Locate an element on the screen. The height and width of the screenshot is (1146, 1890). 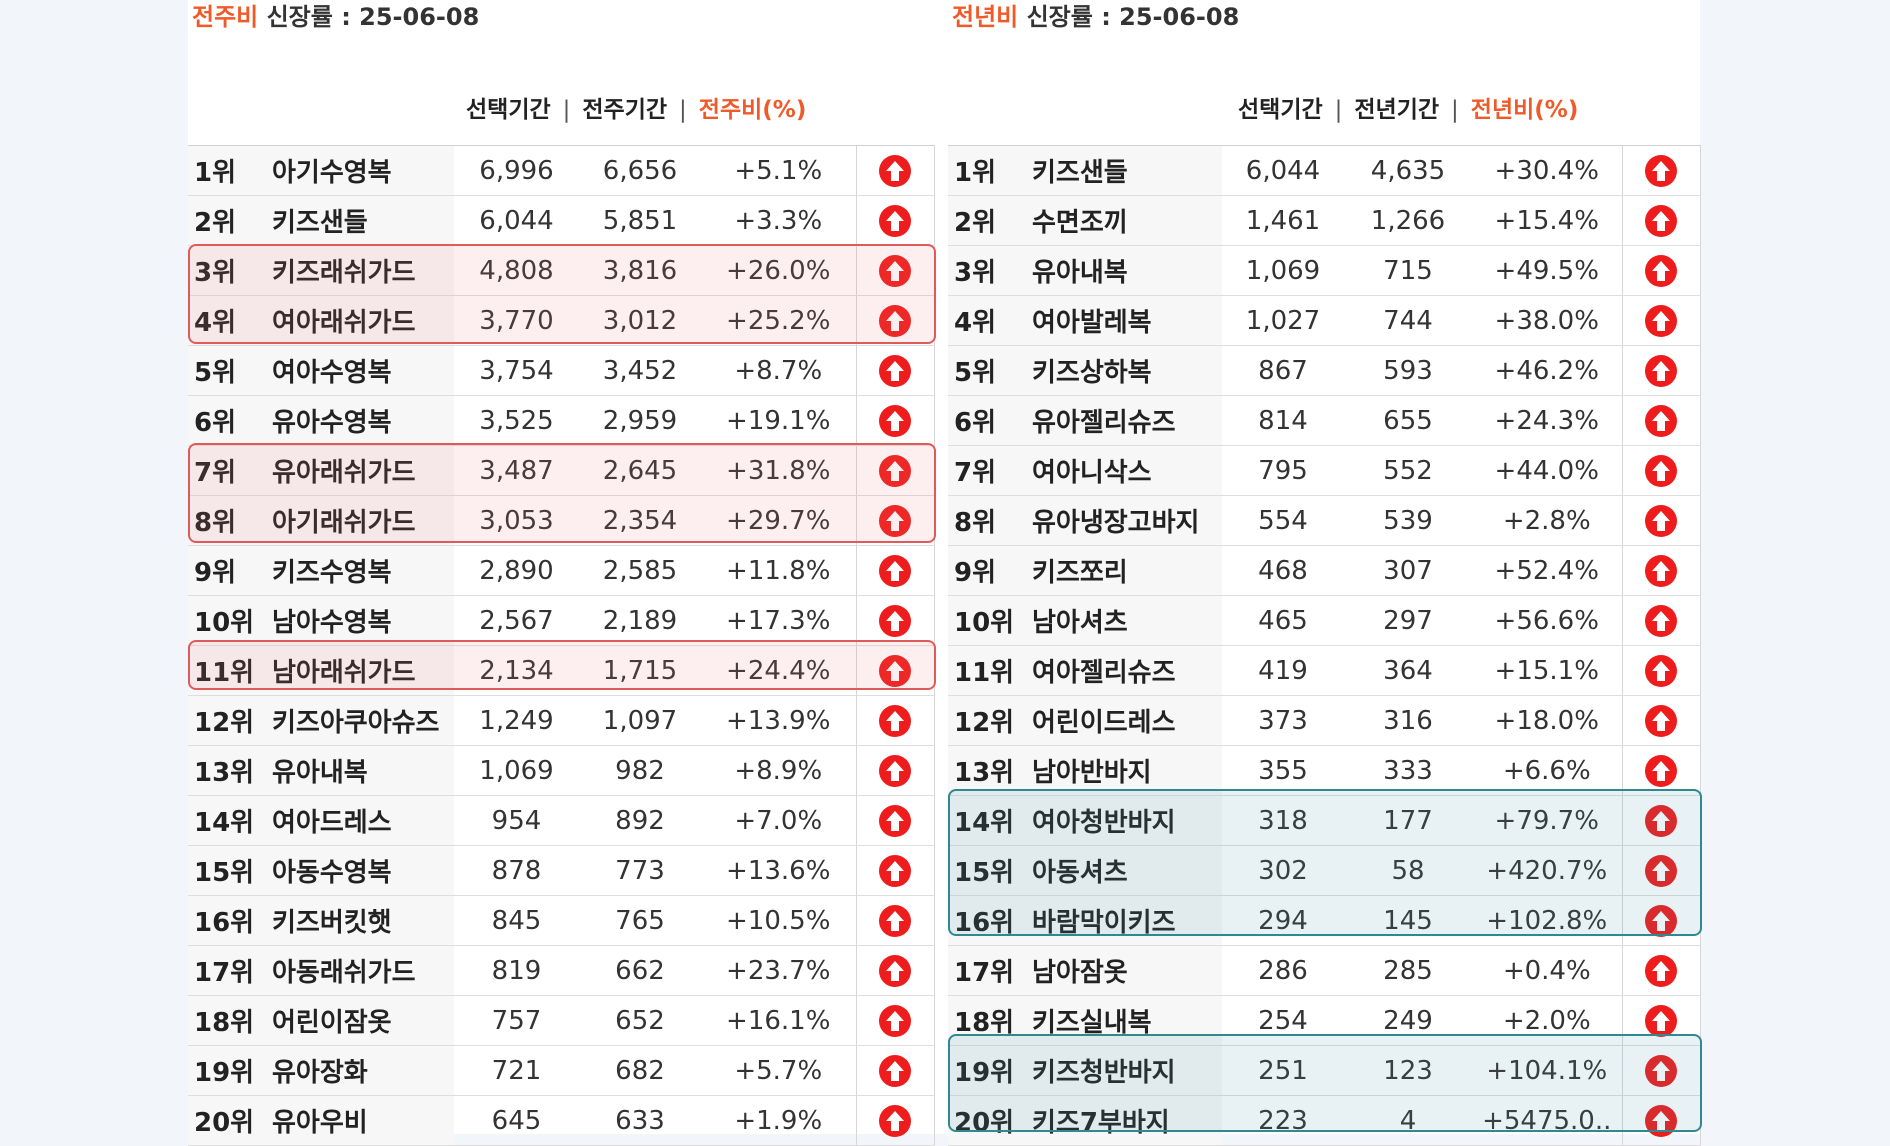
compare-value-cell: 58 is located at coordinates (1408, 870).